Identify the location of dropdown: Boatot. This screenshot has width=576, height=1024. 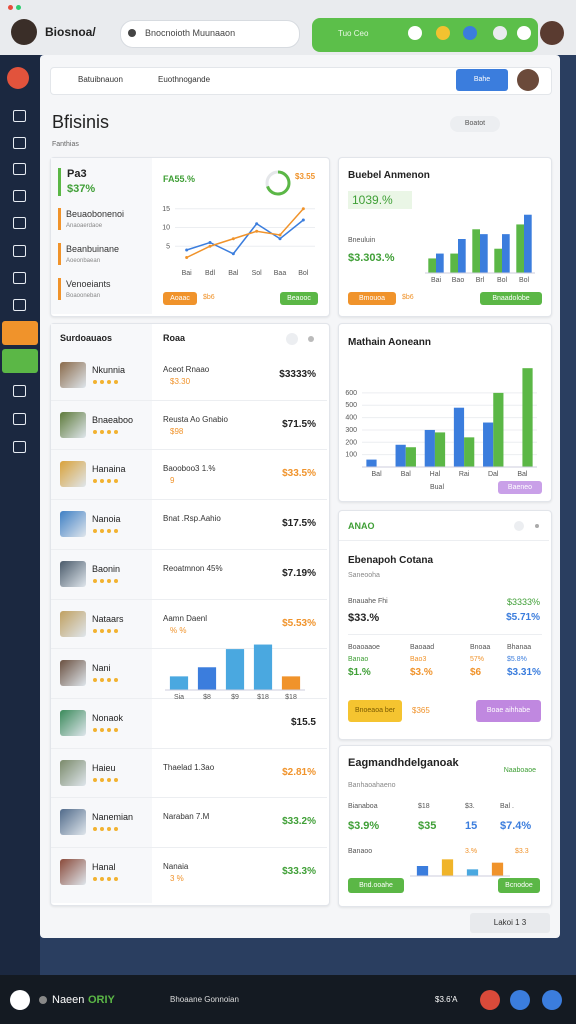
(475, 124).